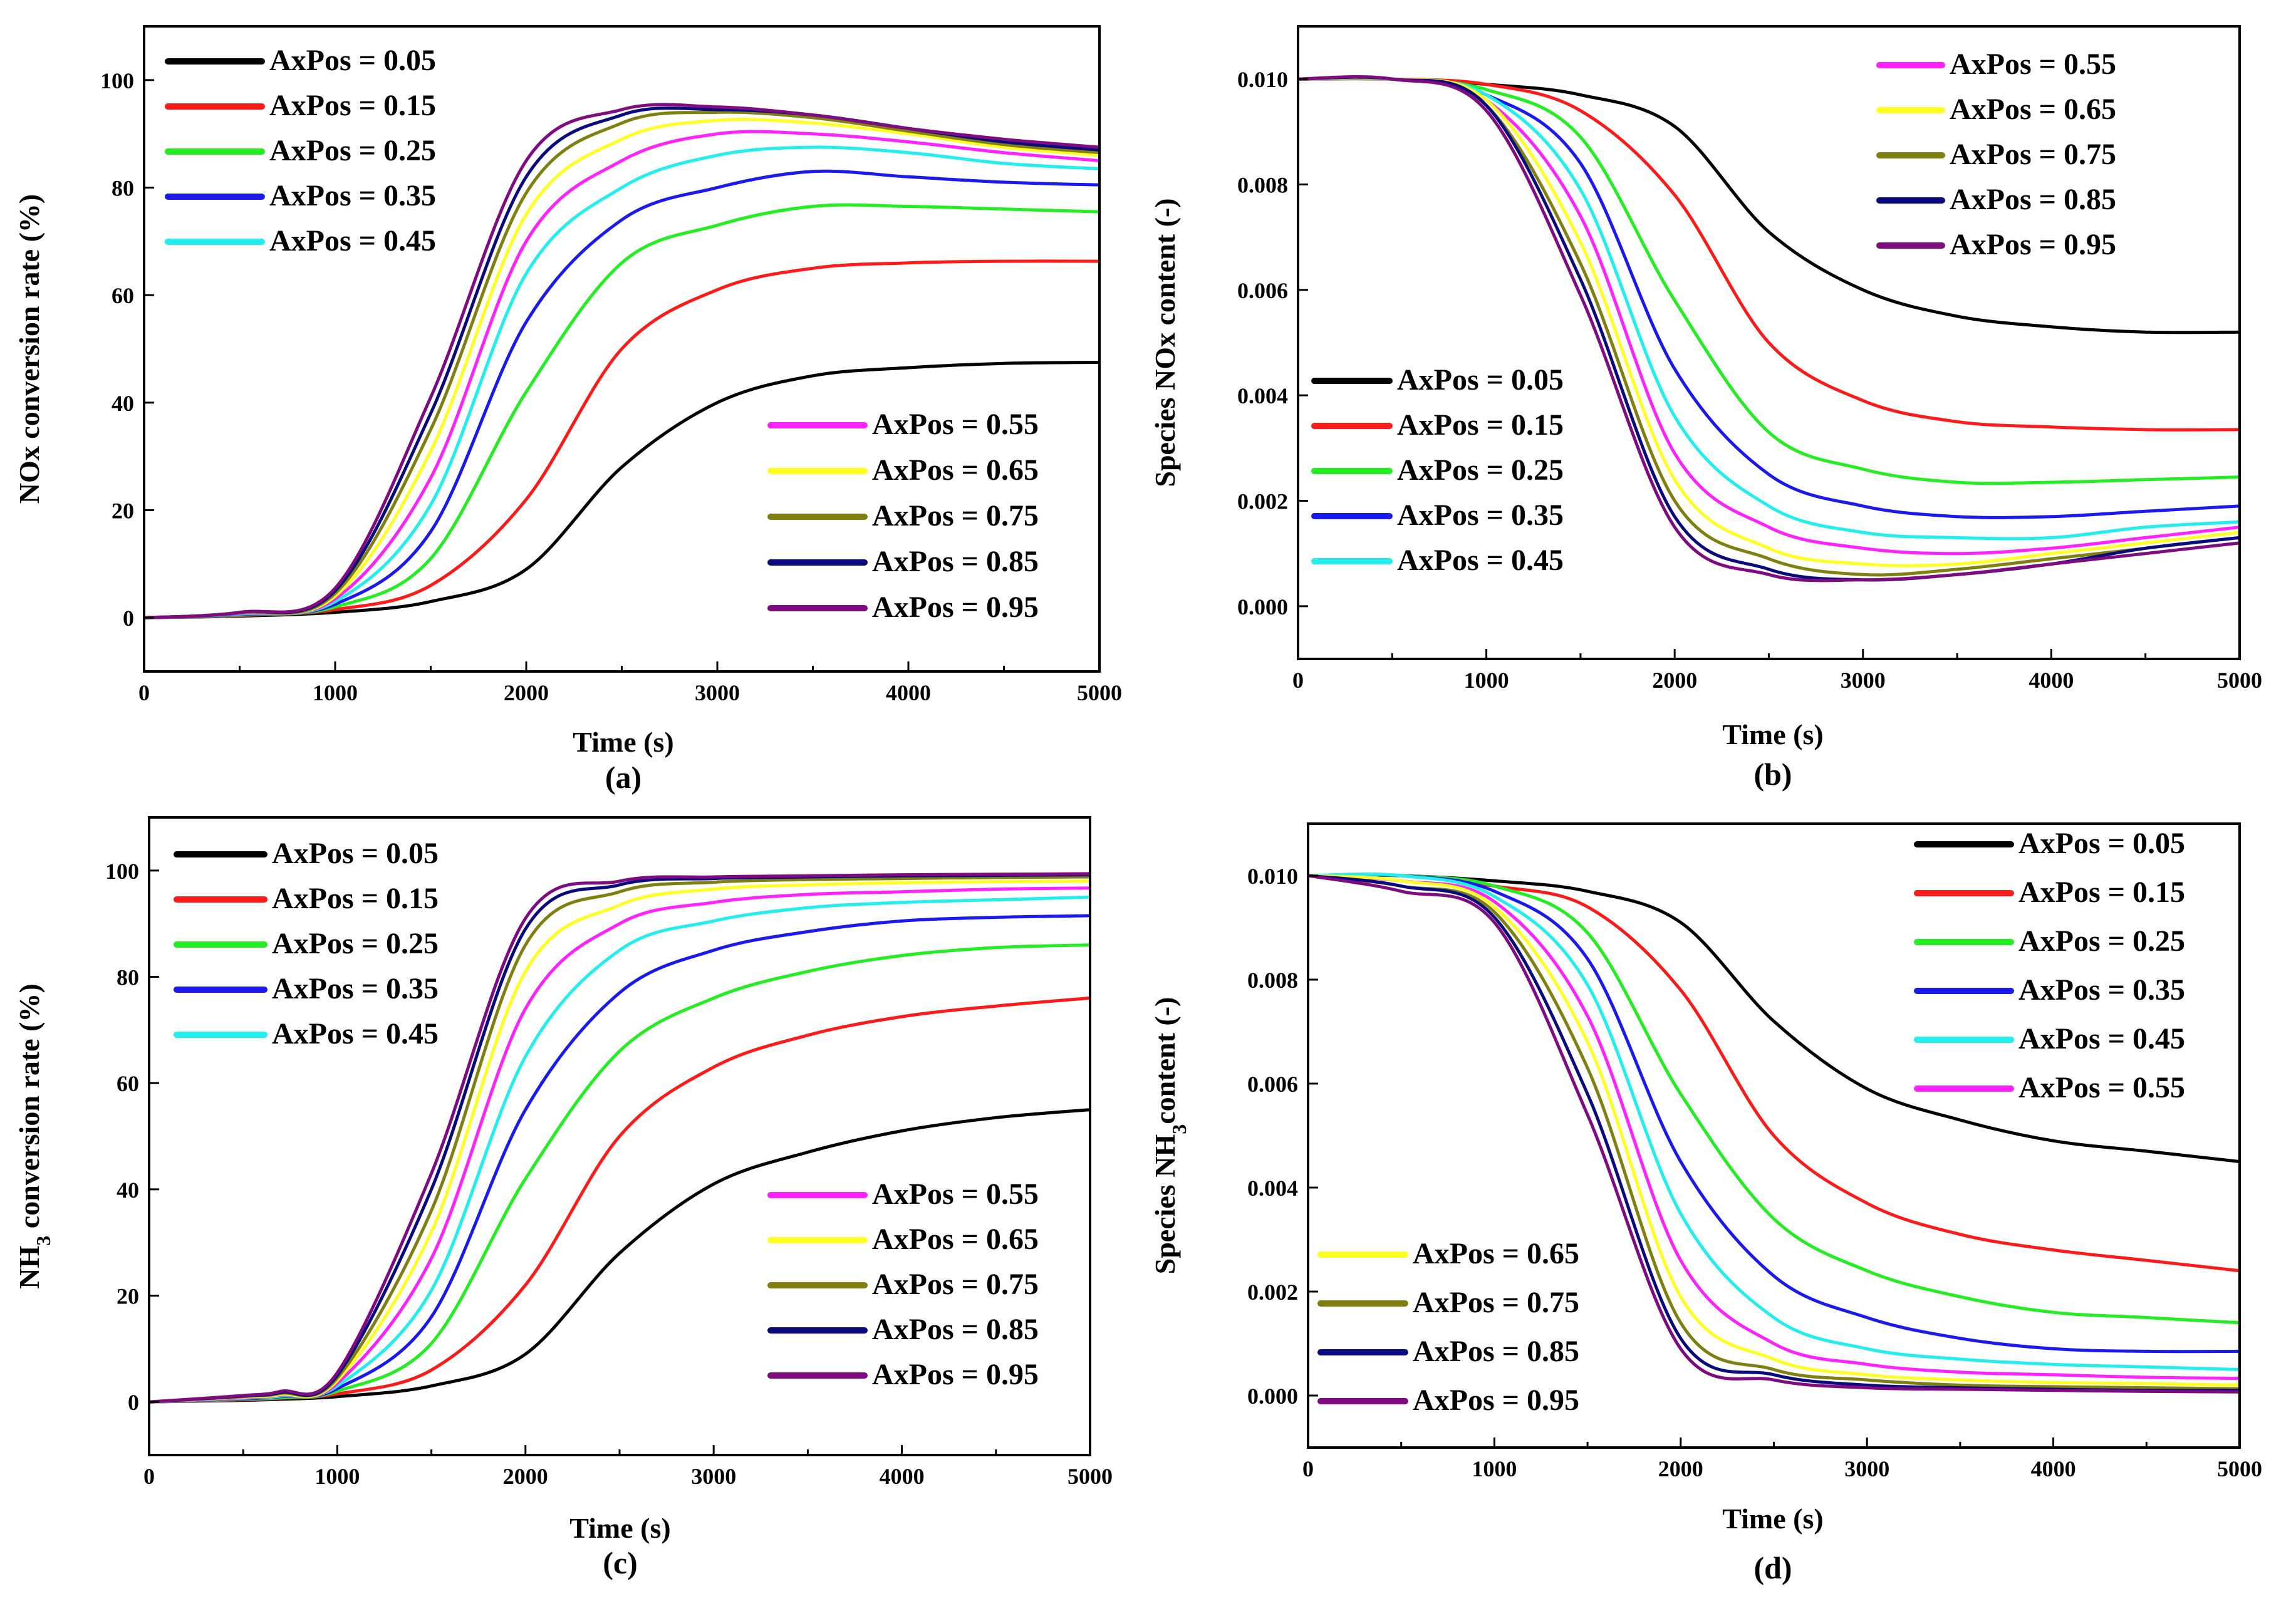 The width and height of the screenshot is (2296, 1606). I want to click on y-tick-label: 0.002, so click(1262, 501).